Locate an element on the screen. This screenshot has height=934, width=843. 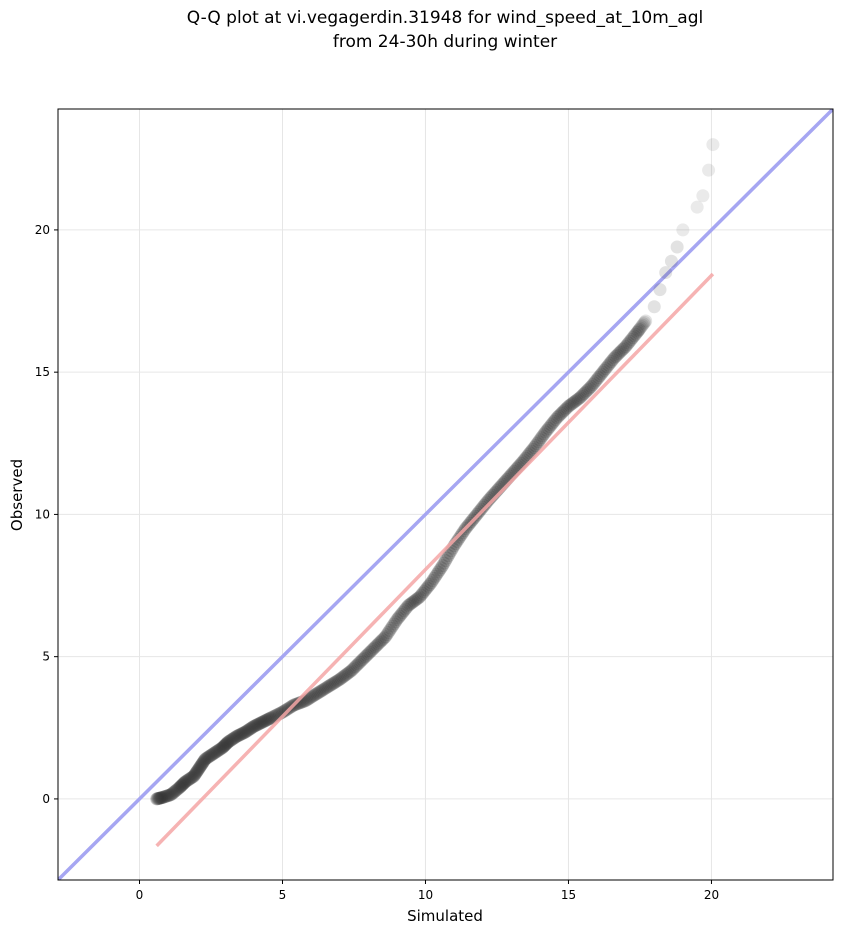
y-axis-ticks: 0 5 10 15 20 is located at coordinates (46, 514).